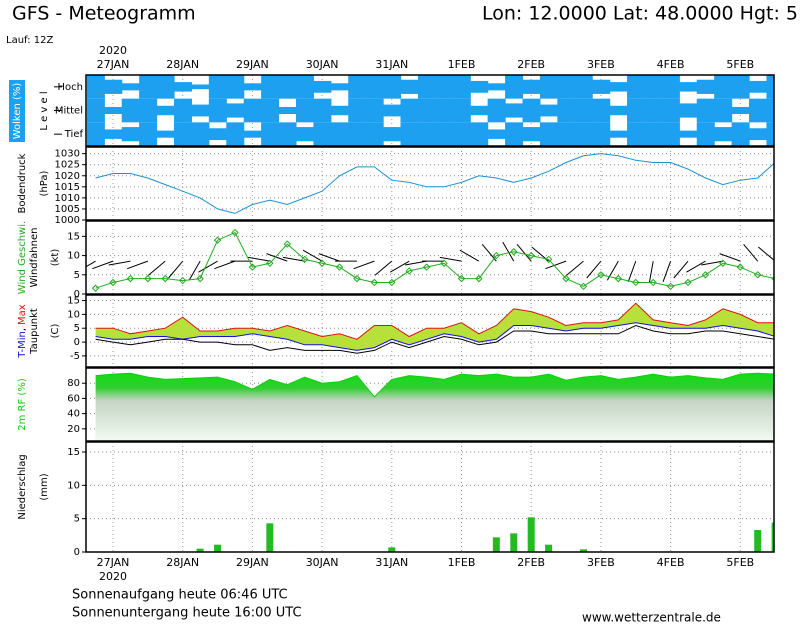 This screenshot has height=625, width=800. What do you see at coordinates (67, 187) in the screenshot?
I see `y-tick-label: 1015` at bounding box center [67, 187].